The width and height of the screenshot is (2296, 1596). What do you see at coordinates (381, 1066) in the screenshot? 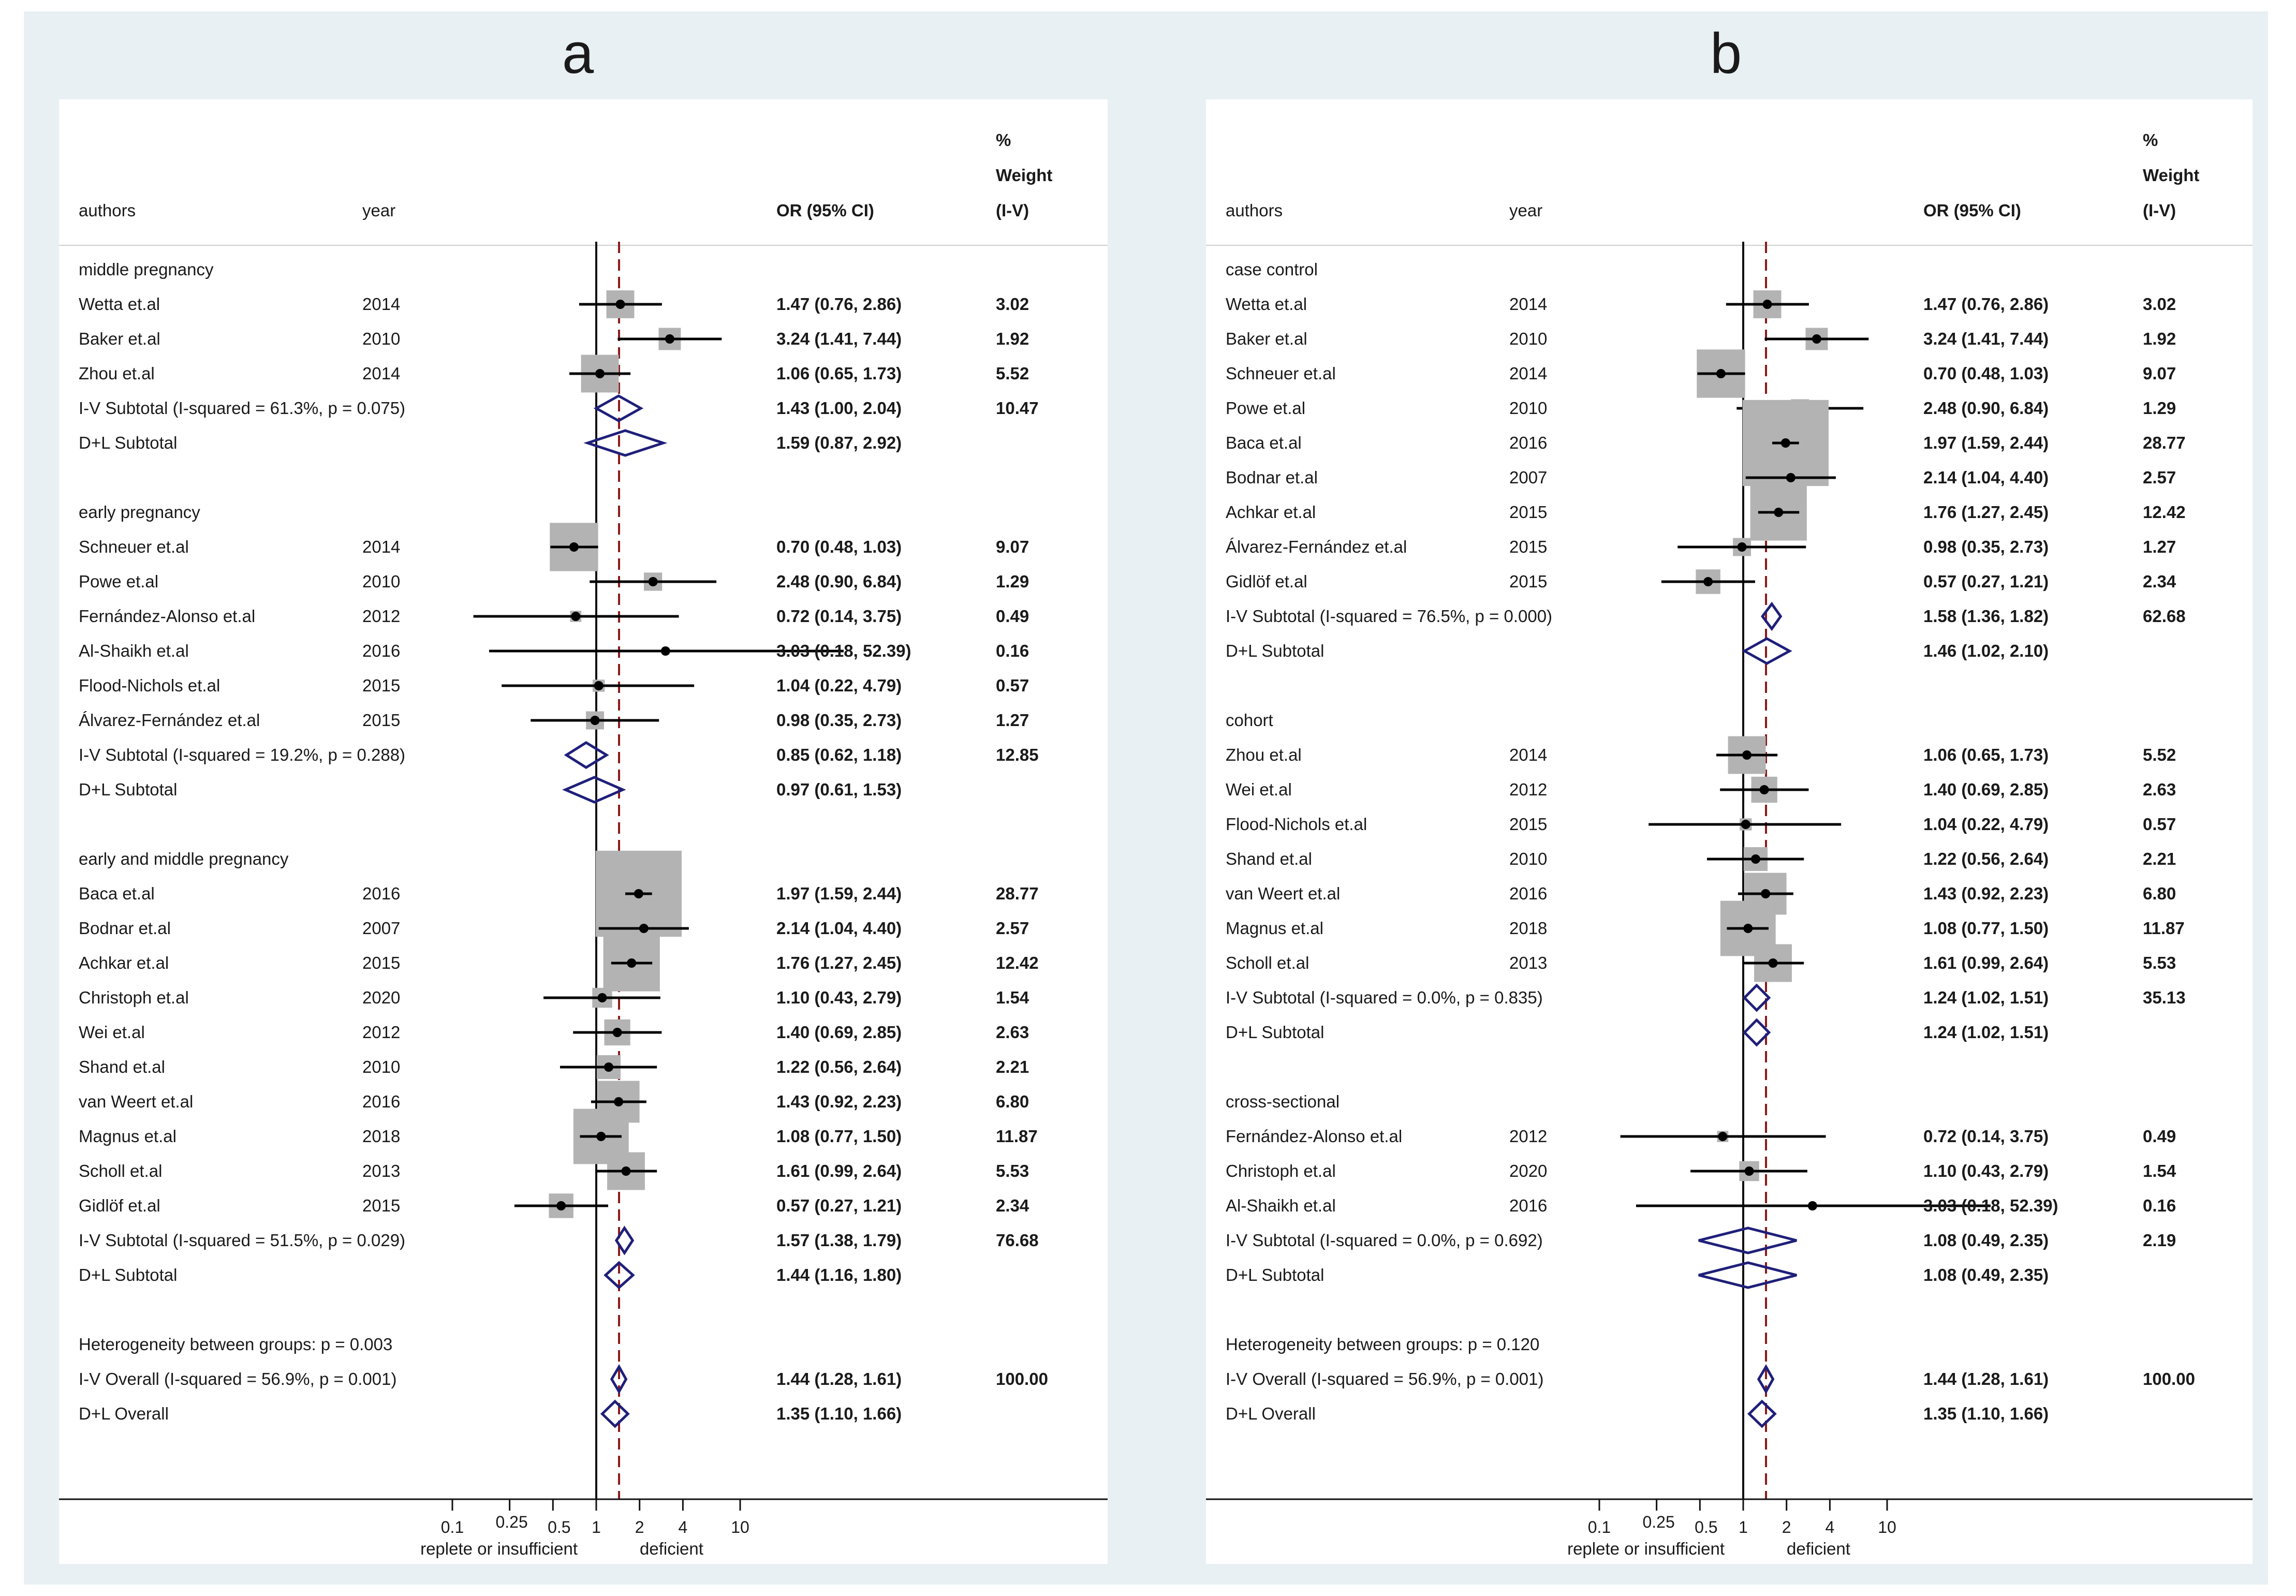
I see `row-year: 2010` at bounding box center [381, 1066].